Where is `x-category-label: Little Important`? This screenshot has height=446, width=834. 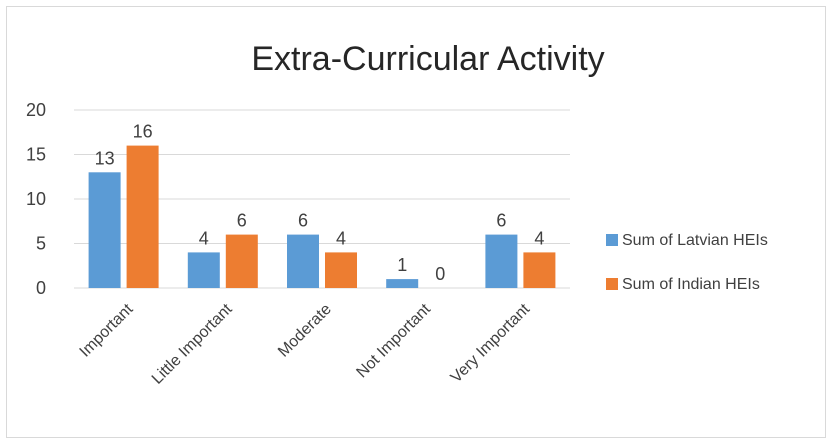 x-category-label: Little Important is located at coordinates (192, 343).